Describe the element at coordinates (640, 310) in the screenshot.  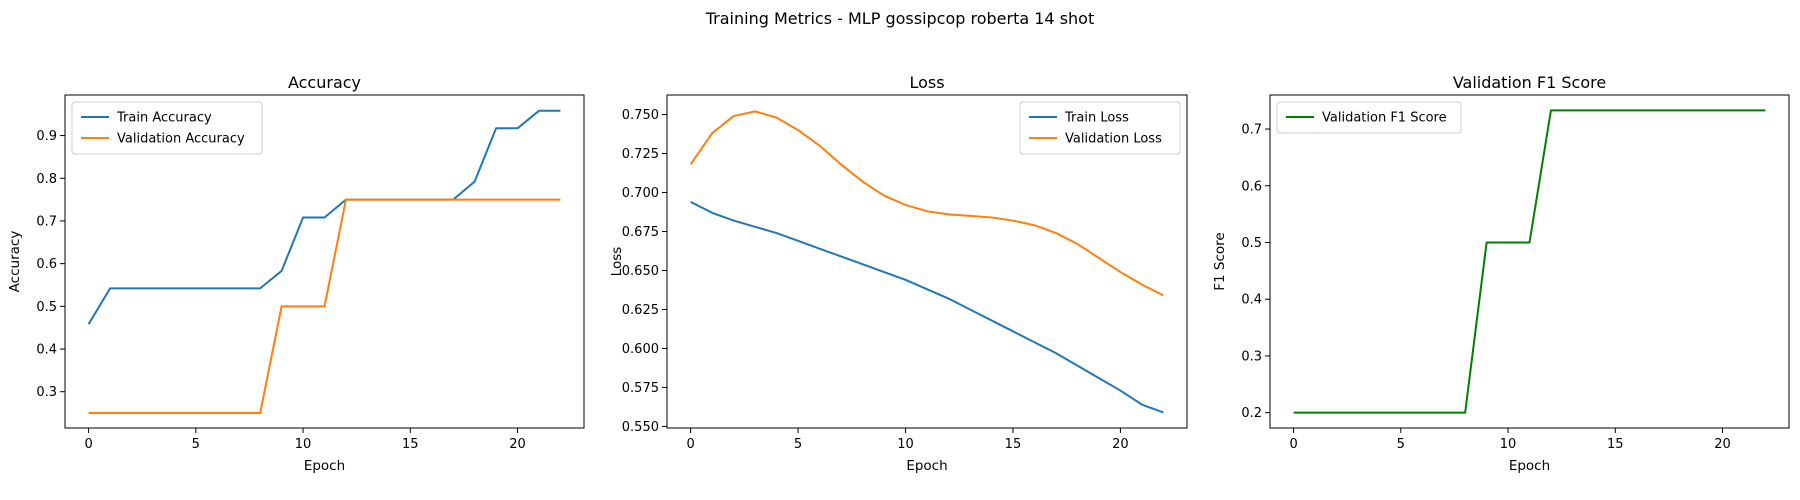
I see `y-tick-label: 0.625` at that location.